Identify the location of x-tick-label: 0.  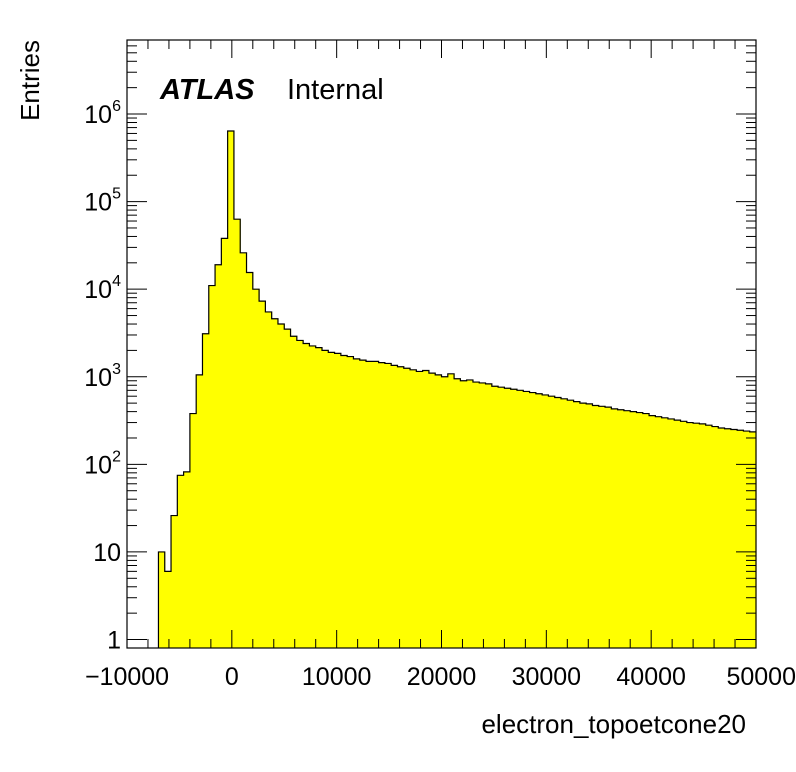
(232, 677).